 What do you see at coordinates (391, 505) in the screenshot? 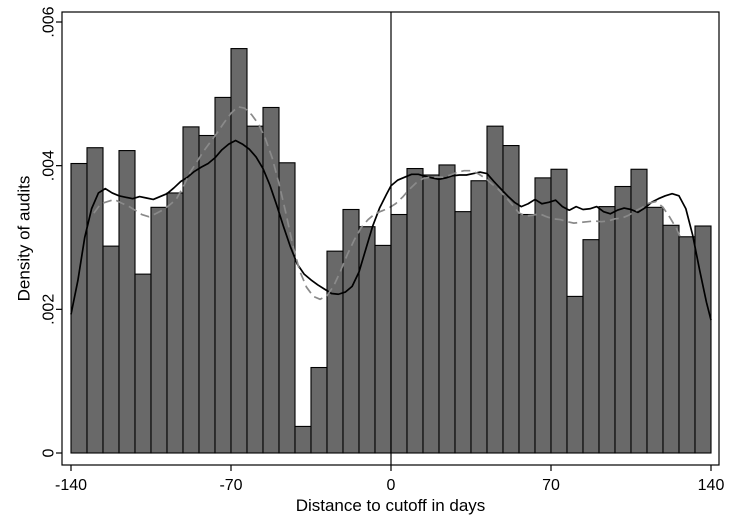
I see `x-axis-title: Distance to cutoff in days` at bounding box center [391, 505].